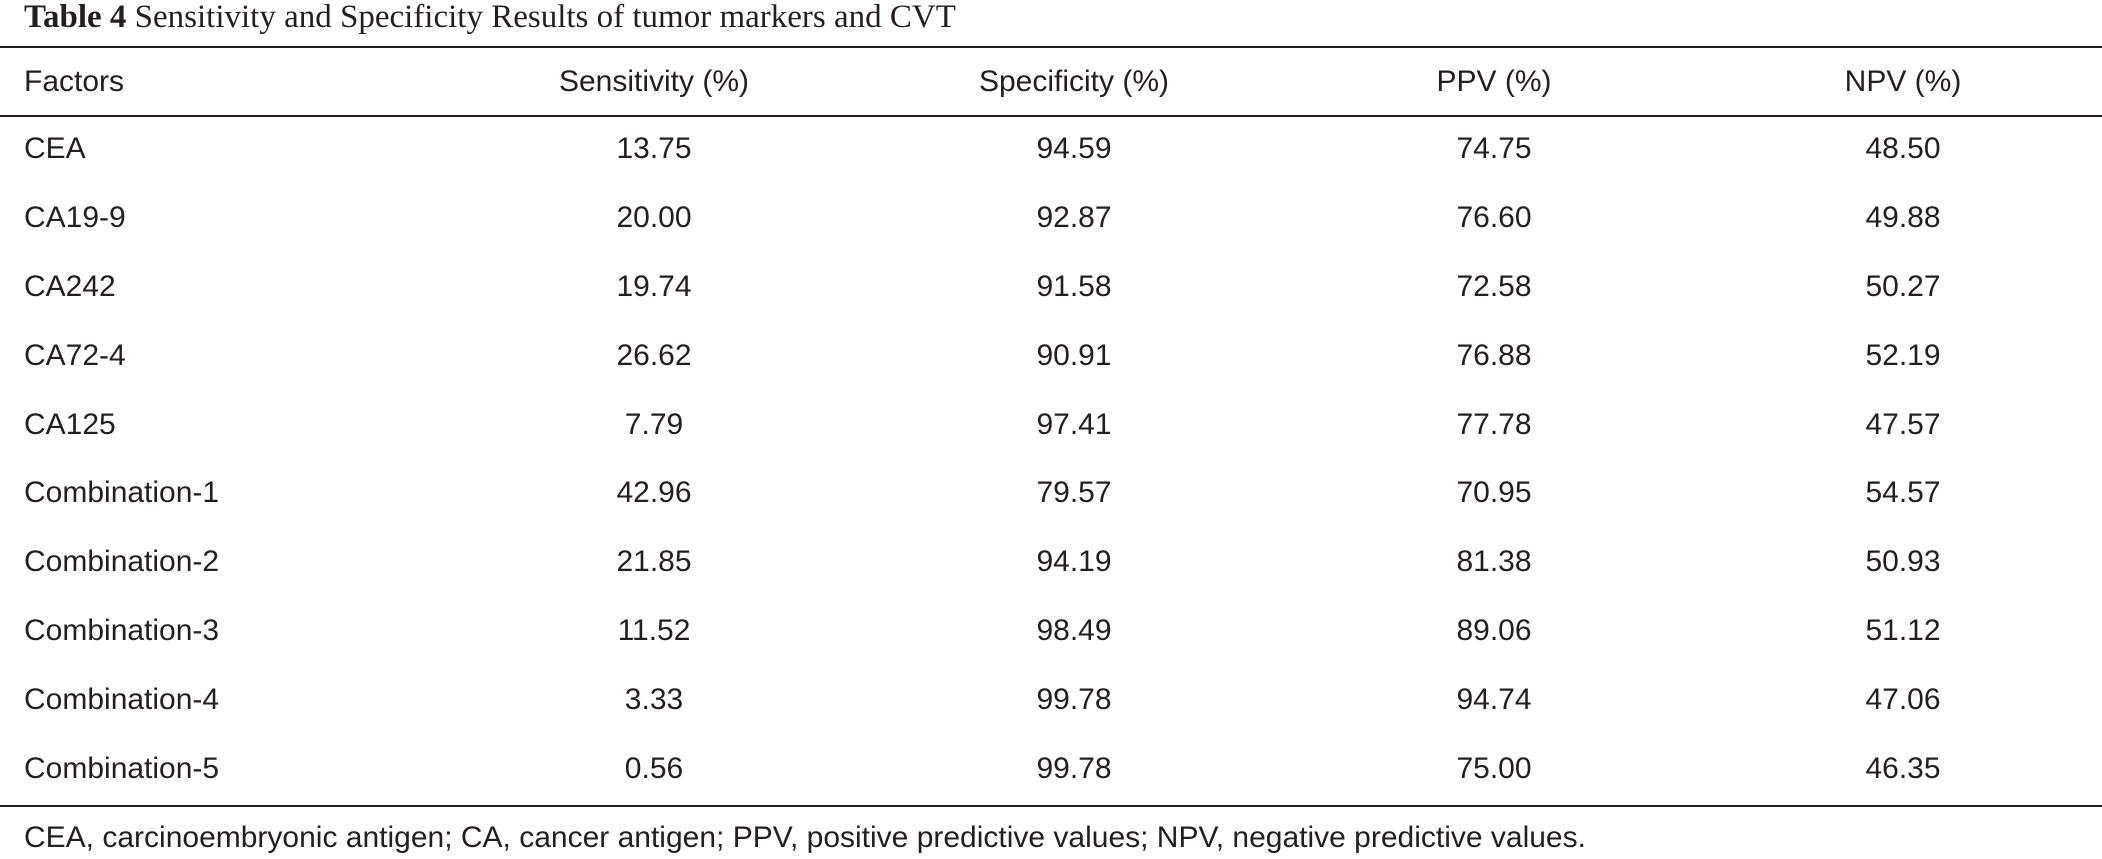 This screenshot has height=859, width=2102. I want to click on cell-factor: CA125, so click(70, 424).